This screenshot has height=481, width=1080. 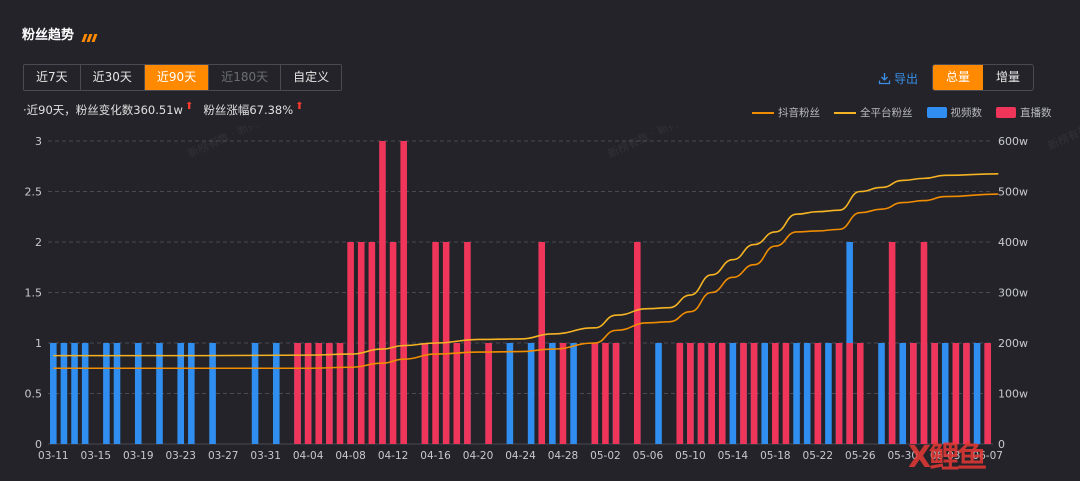 What do you see at coordinates (180, 456) in the screenshot?
I see `x-tick-label: 03-23` at bounding box center [180, 456].